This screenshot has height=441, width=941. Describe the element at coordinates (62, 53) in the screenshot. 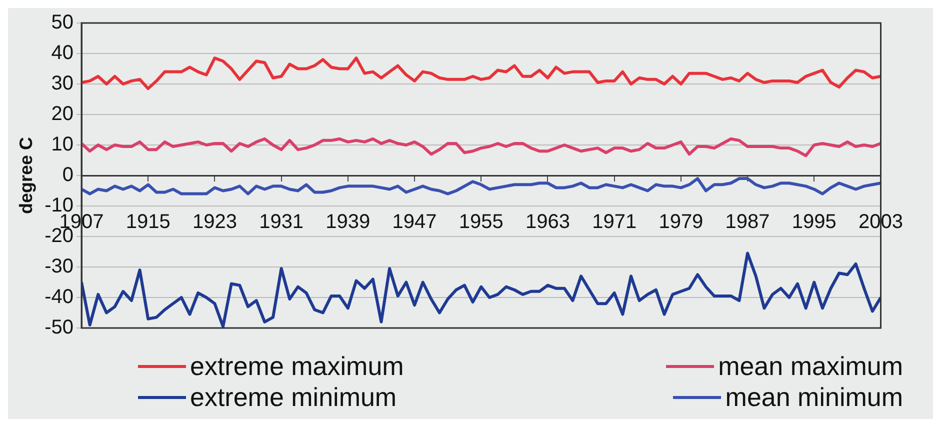

I see `y-tick-label: 40` at that location.